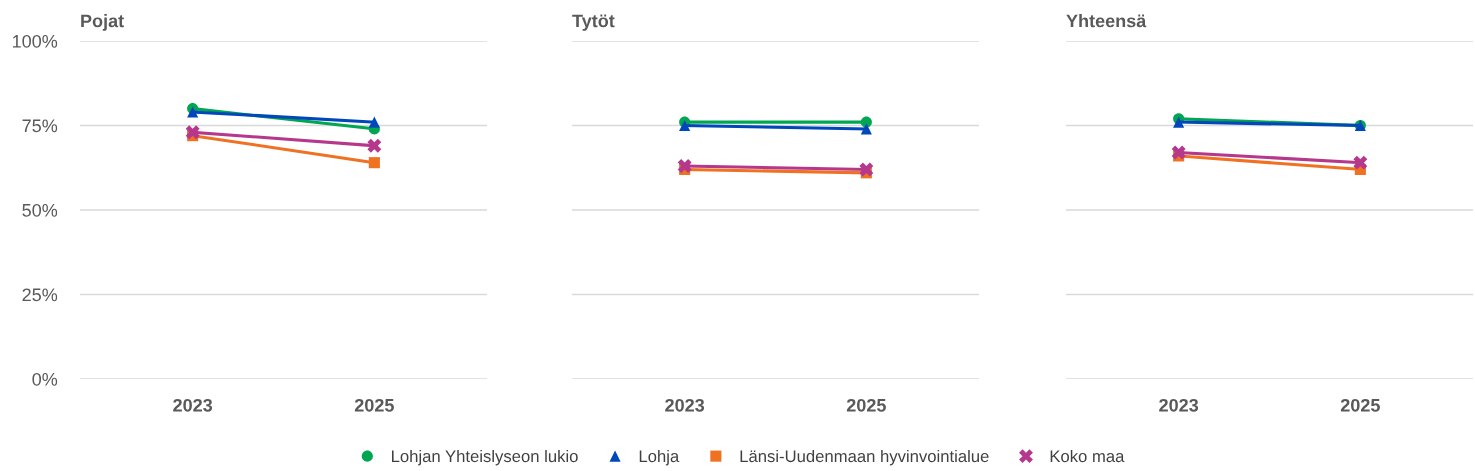 The width and height of the screenshot is (1475, 471). What do you see at coordinates (864, 457) in the screenshot?
I see `legend-label: Länsi-Uudenmaan hyvinvointialue` at bounding box center [864, 457].